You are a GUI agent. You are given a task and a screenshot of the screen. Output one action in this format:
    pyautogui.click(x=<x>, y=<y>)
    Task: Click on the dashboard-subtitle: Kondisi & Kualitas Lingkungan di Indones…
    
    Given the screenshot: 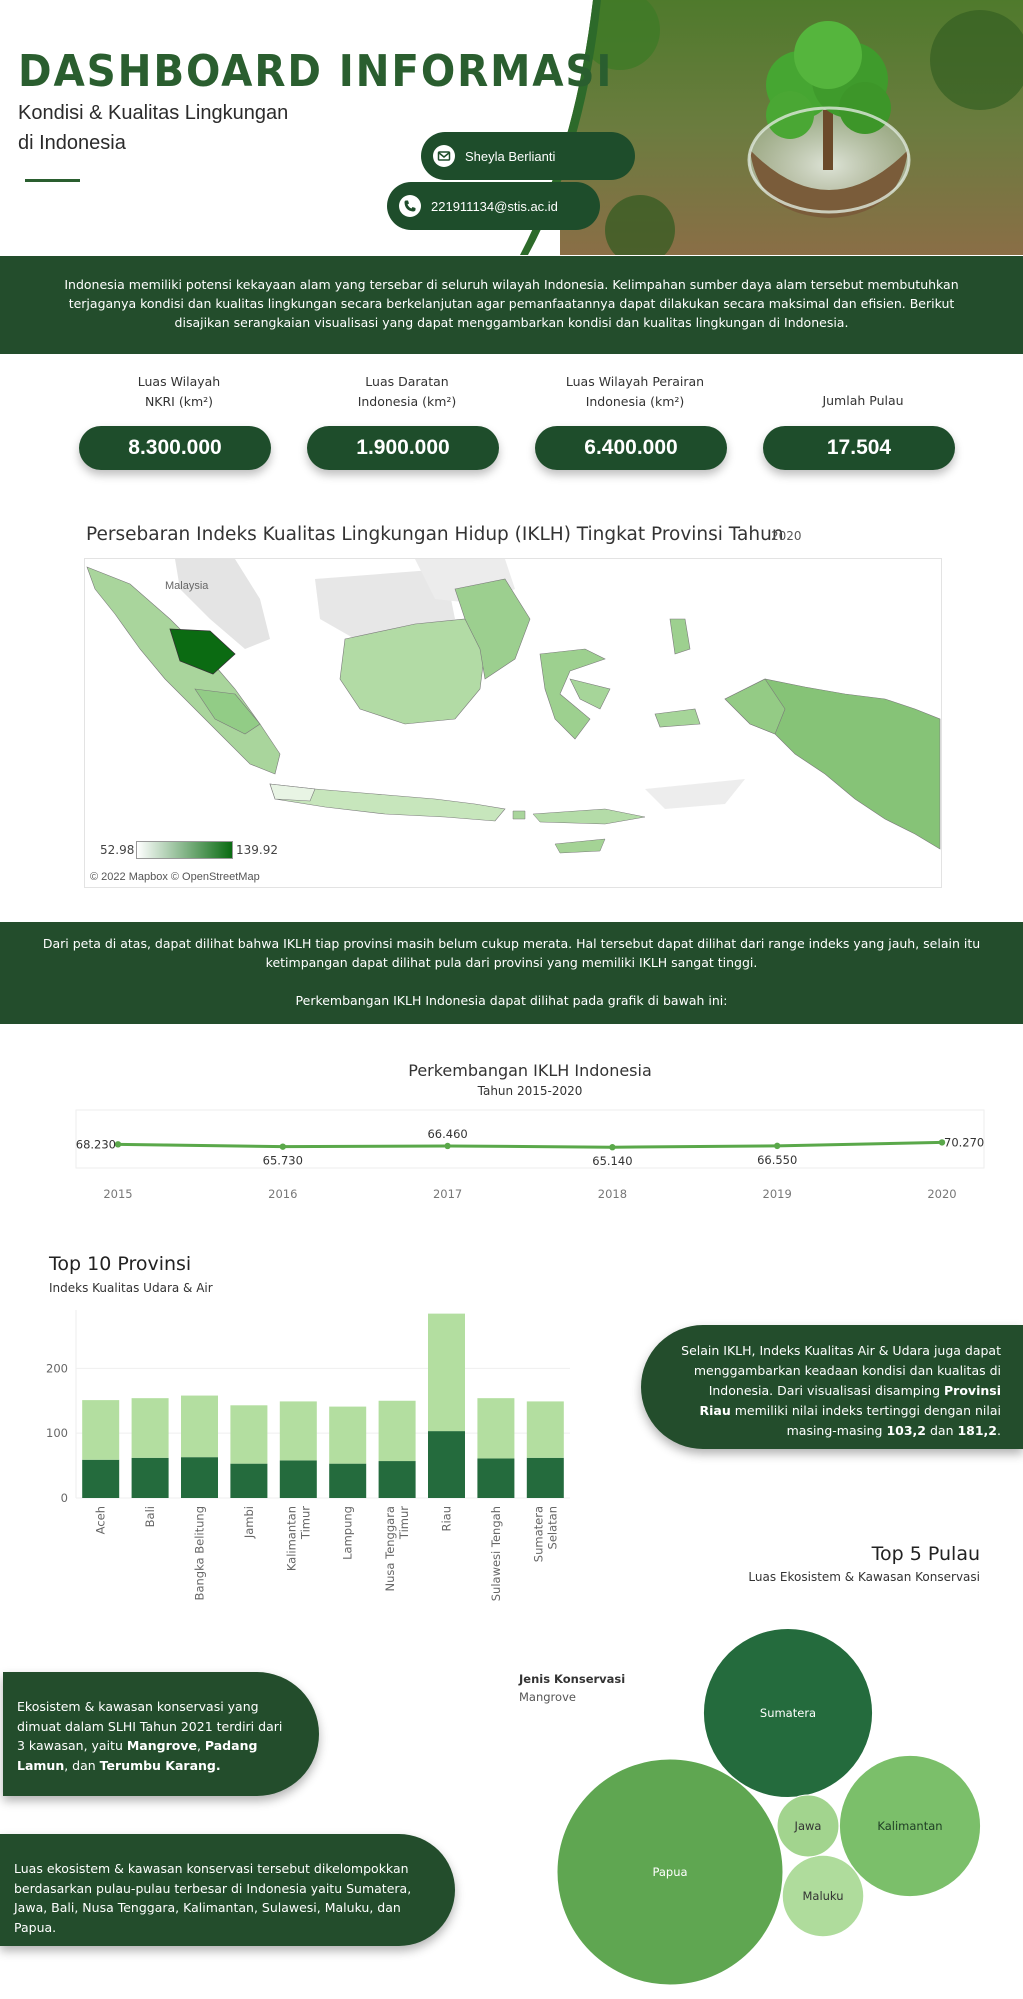 What is the action you would take?
    pyautogui.click(x=168, y=128)
    